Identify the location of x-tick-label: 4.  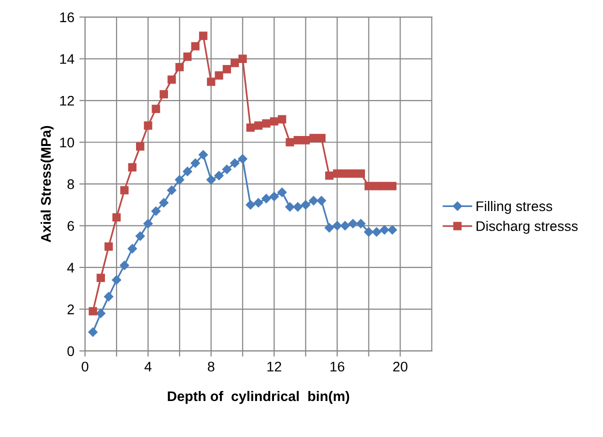
(148, 367).